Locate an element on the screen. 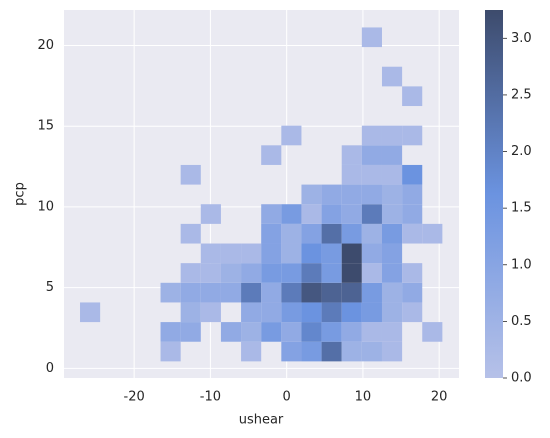 Image resolution: width=550 pixels, height=438 pixels. colorbar is located at coordinates (494, 194).